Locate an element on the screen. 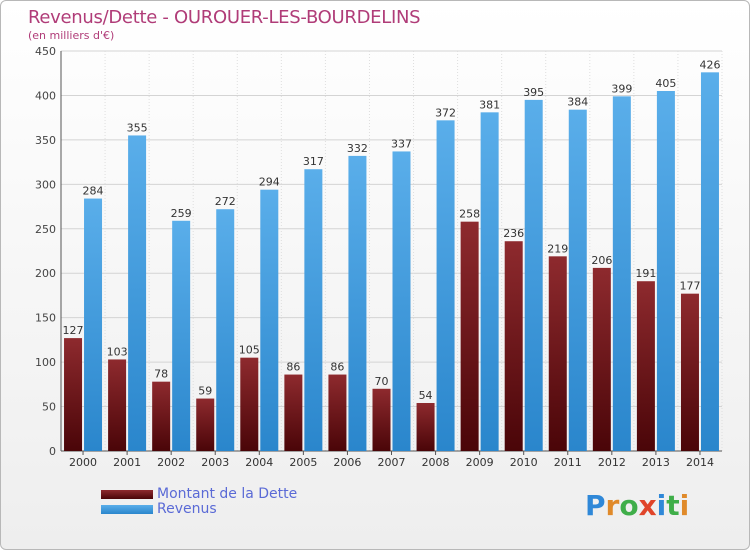  y-tick-label: 50 is located at coordinates (49, 407).